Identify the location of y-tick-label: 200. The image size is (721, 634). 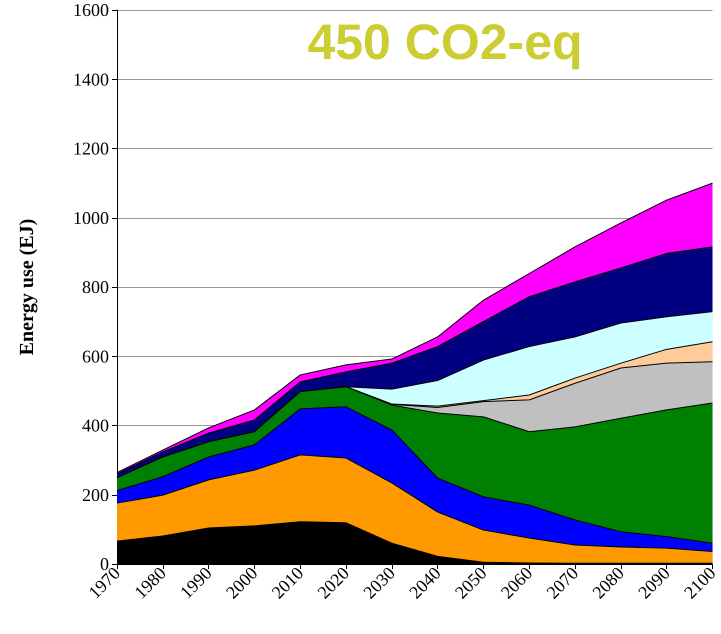
(95, 494).